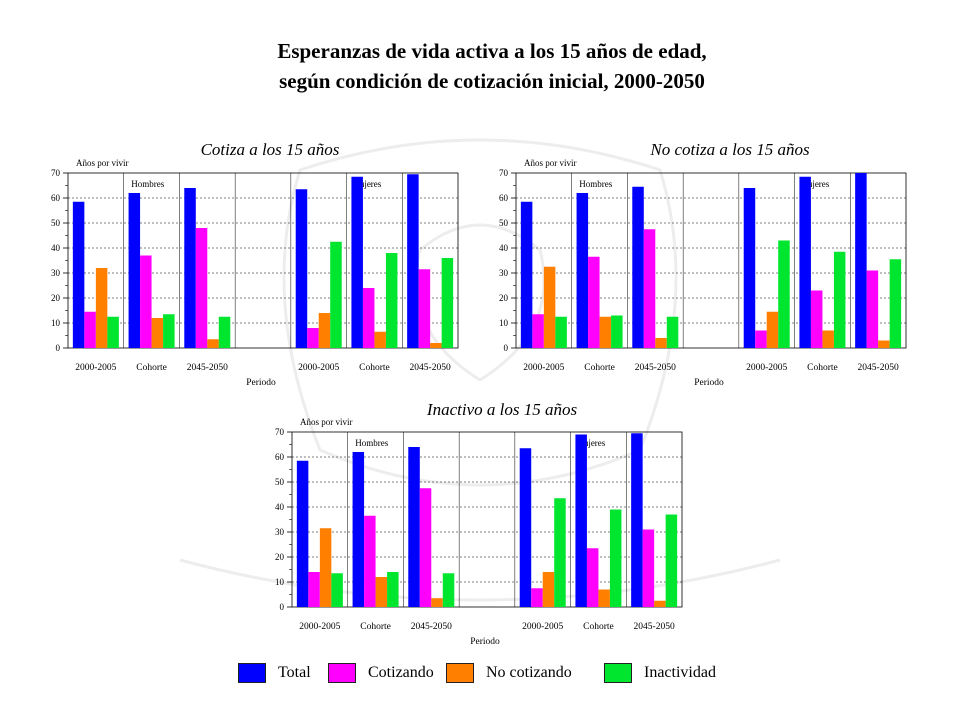 This screenshot has width=960, height=720. I want to click on x-axis-title: Periodo, so click(709, 383).